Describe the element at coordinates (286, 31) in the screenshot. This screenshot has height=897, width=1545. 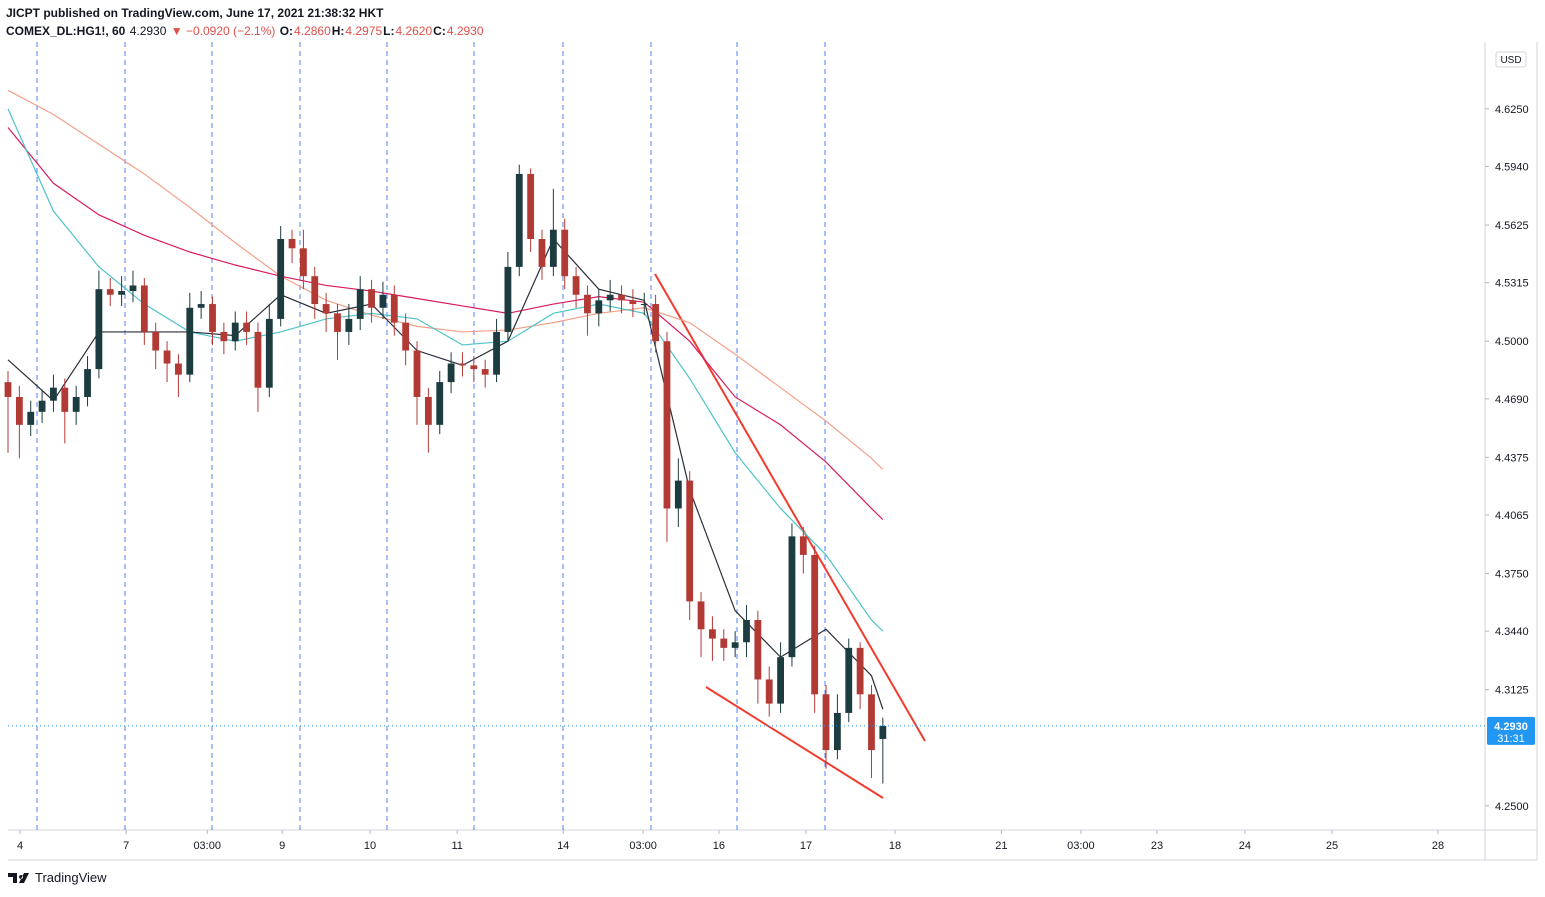
I see `ohlc-key: O:` at that location.